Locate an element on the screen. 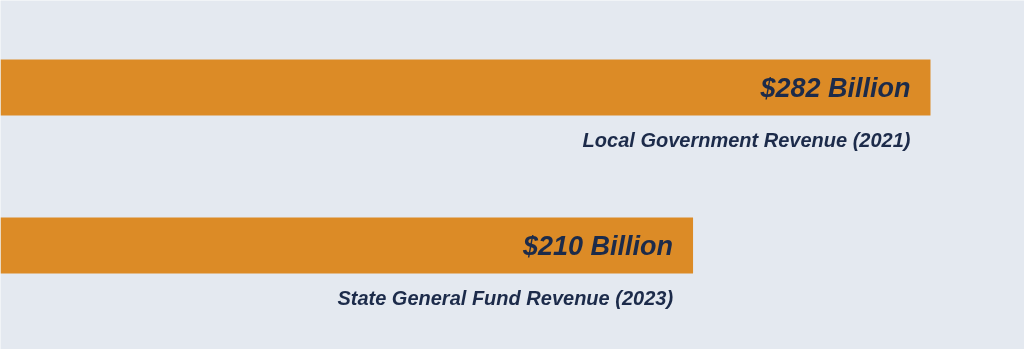  y-tick-label: Local Government Revenue (2021) is located at coordinates (746, 139).